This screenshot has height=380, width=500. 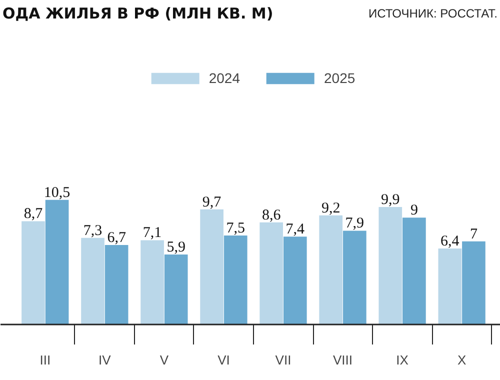 I want to click on x-tick-label: V, so click(x=164, y=360).